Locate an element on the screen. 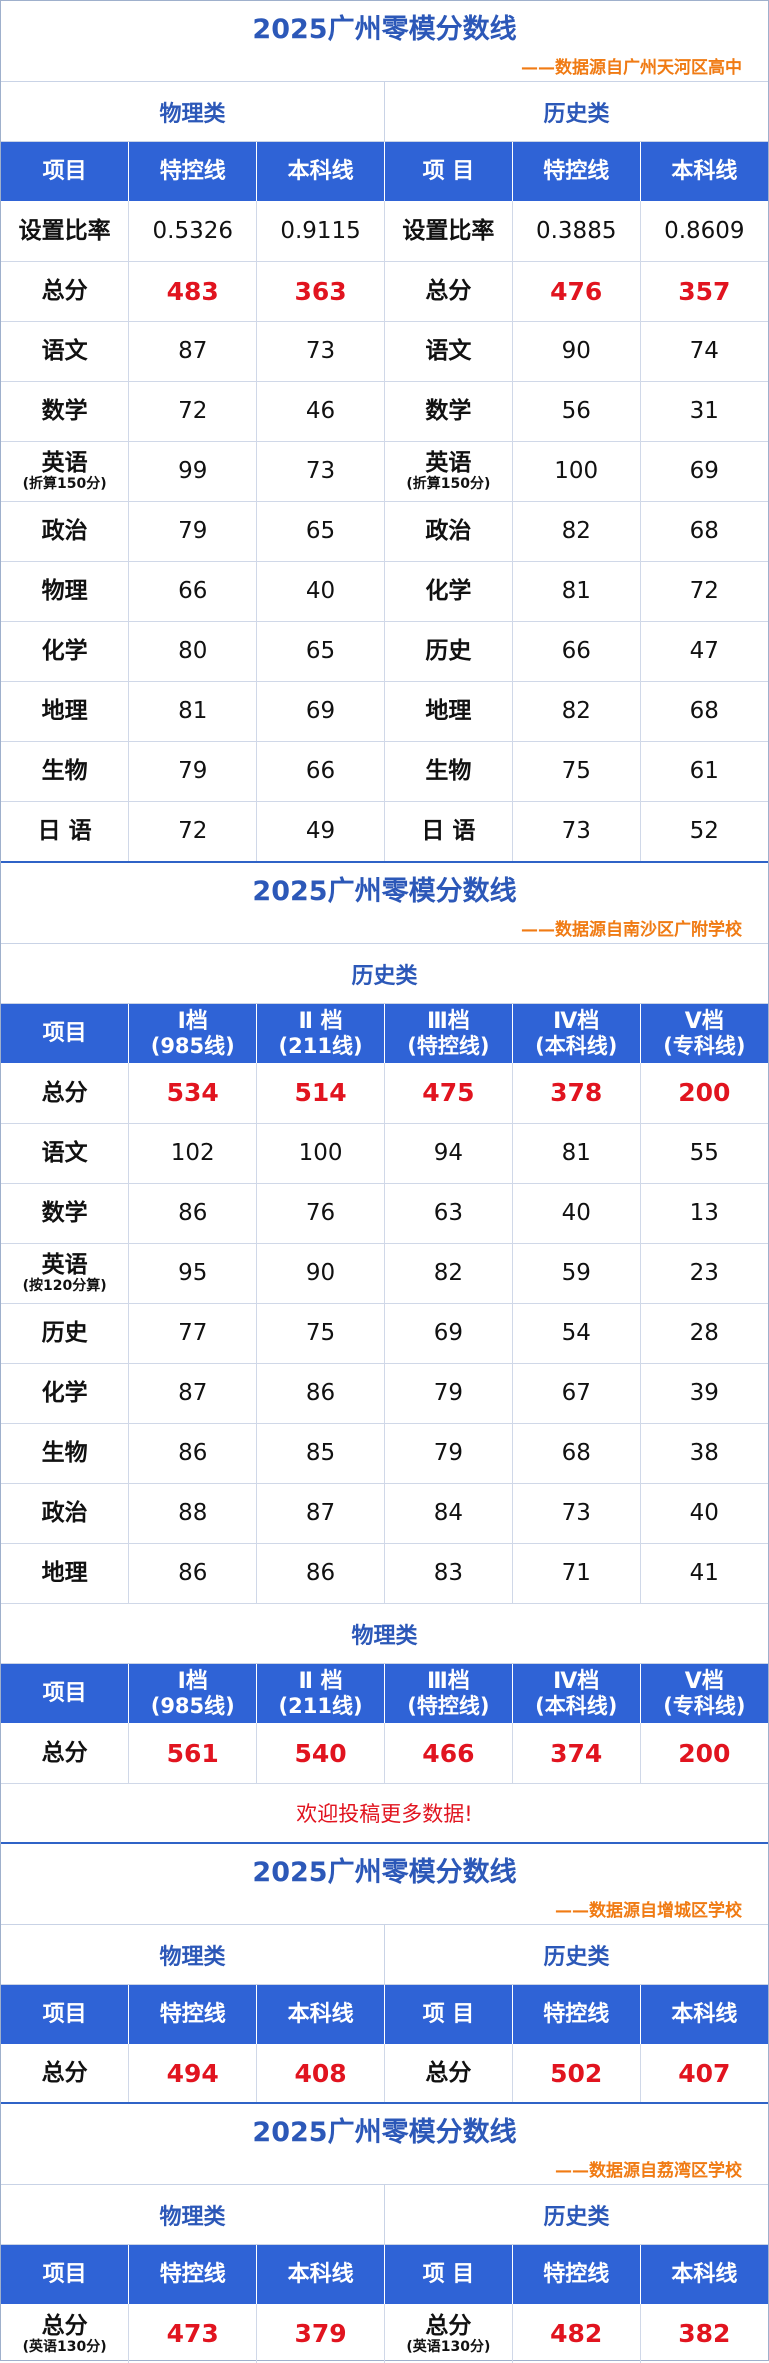 The image size is (769, 2363). data-source: ——数据源自增城区学校 is located at coordinates (648, 1911).